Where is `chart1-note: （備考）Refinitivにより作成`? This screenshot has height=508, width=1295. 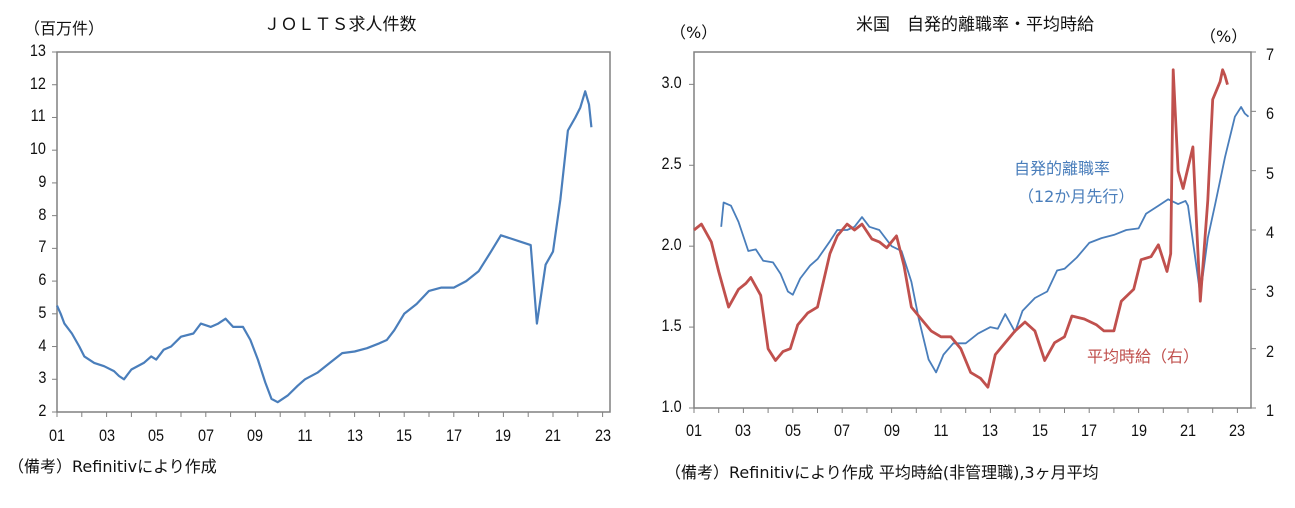
chart1-note: （備考）Refinitivにより作成 is located at coordinates (112, 466).